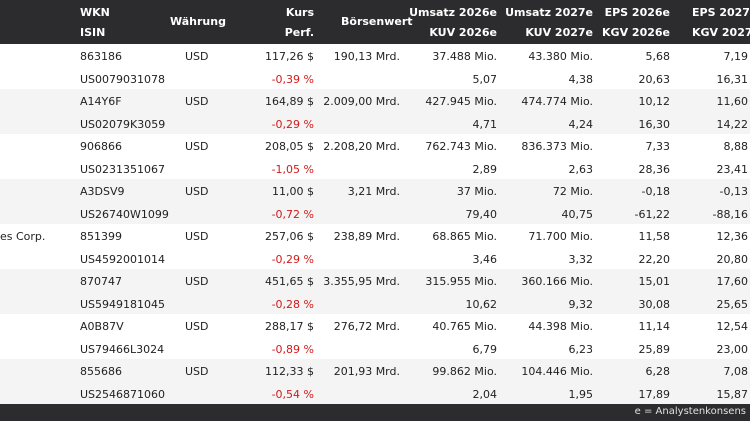 The width and height of the screenshot is (750, 421). I want to click on kuv2027-cell: 1,95, so click(581, 394).